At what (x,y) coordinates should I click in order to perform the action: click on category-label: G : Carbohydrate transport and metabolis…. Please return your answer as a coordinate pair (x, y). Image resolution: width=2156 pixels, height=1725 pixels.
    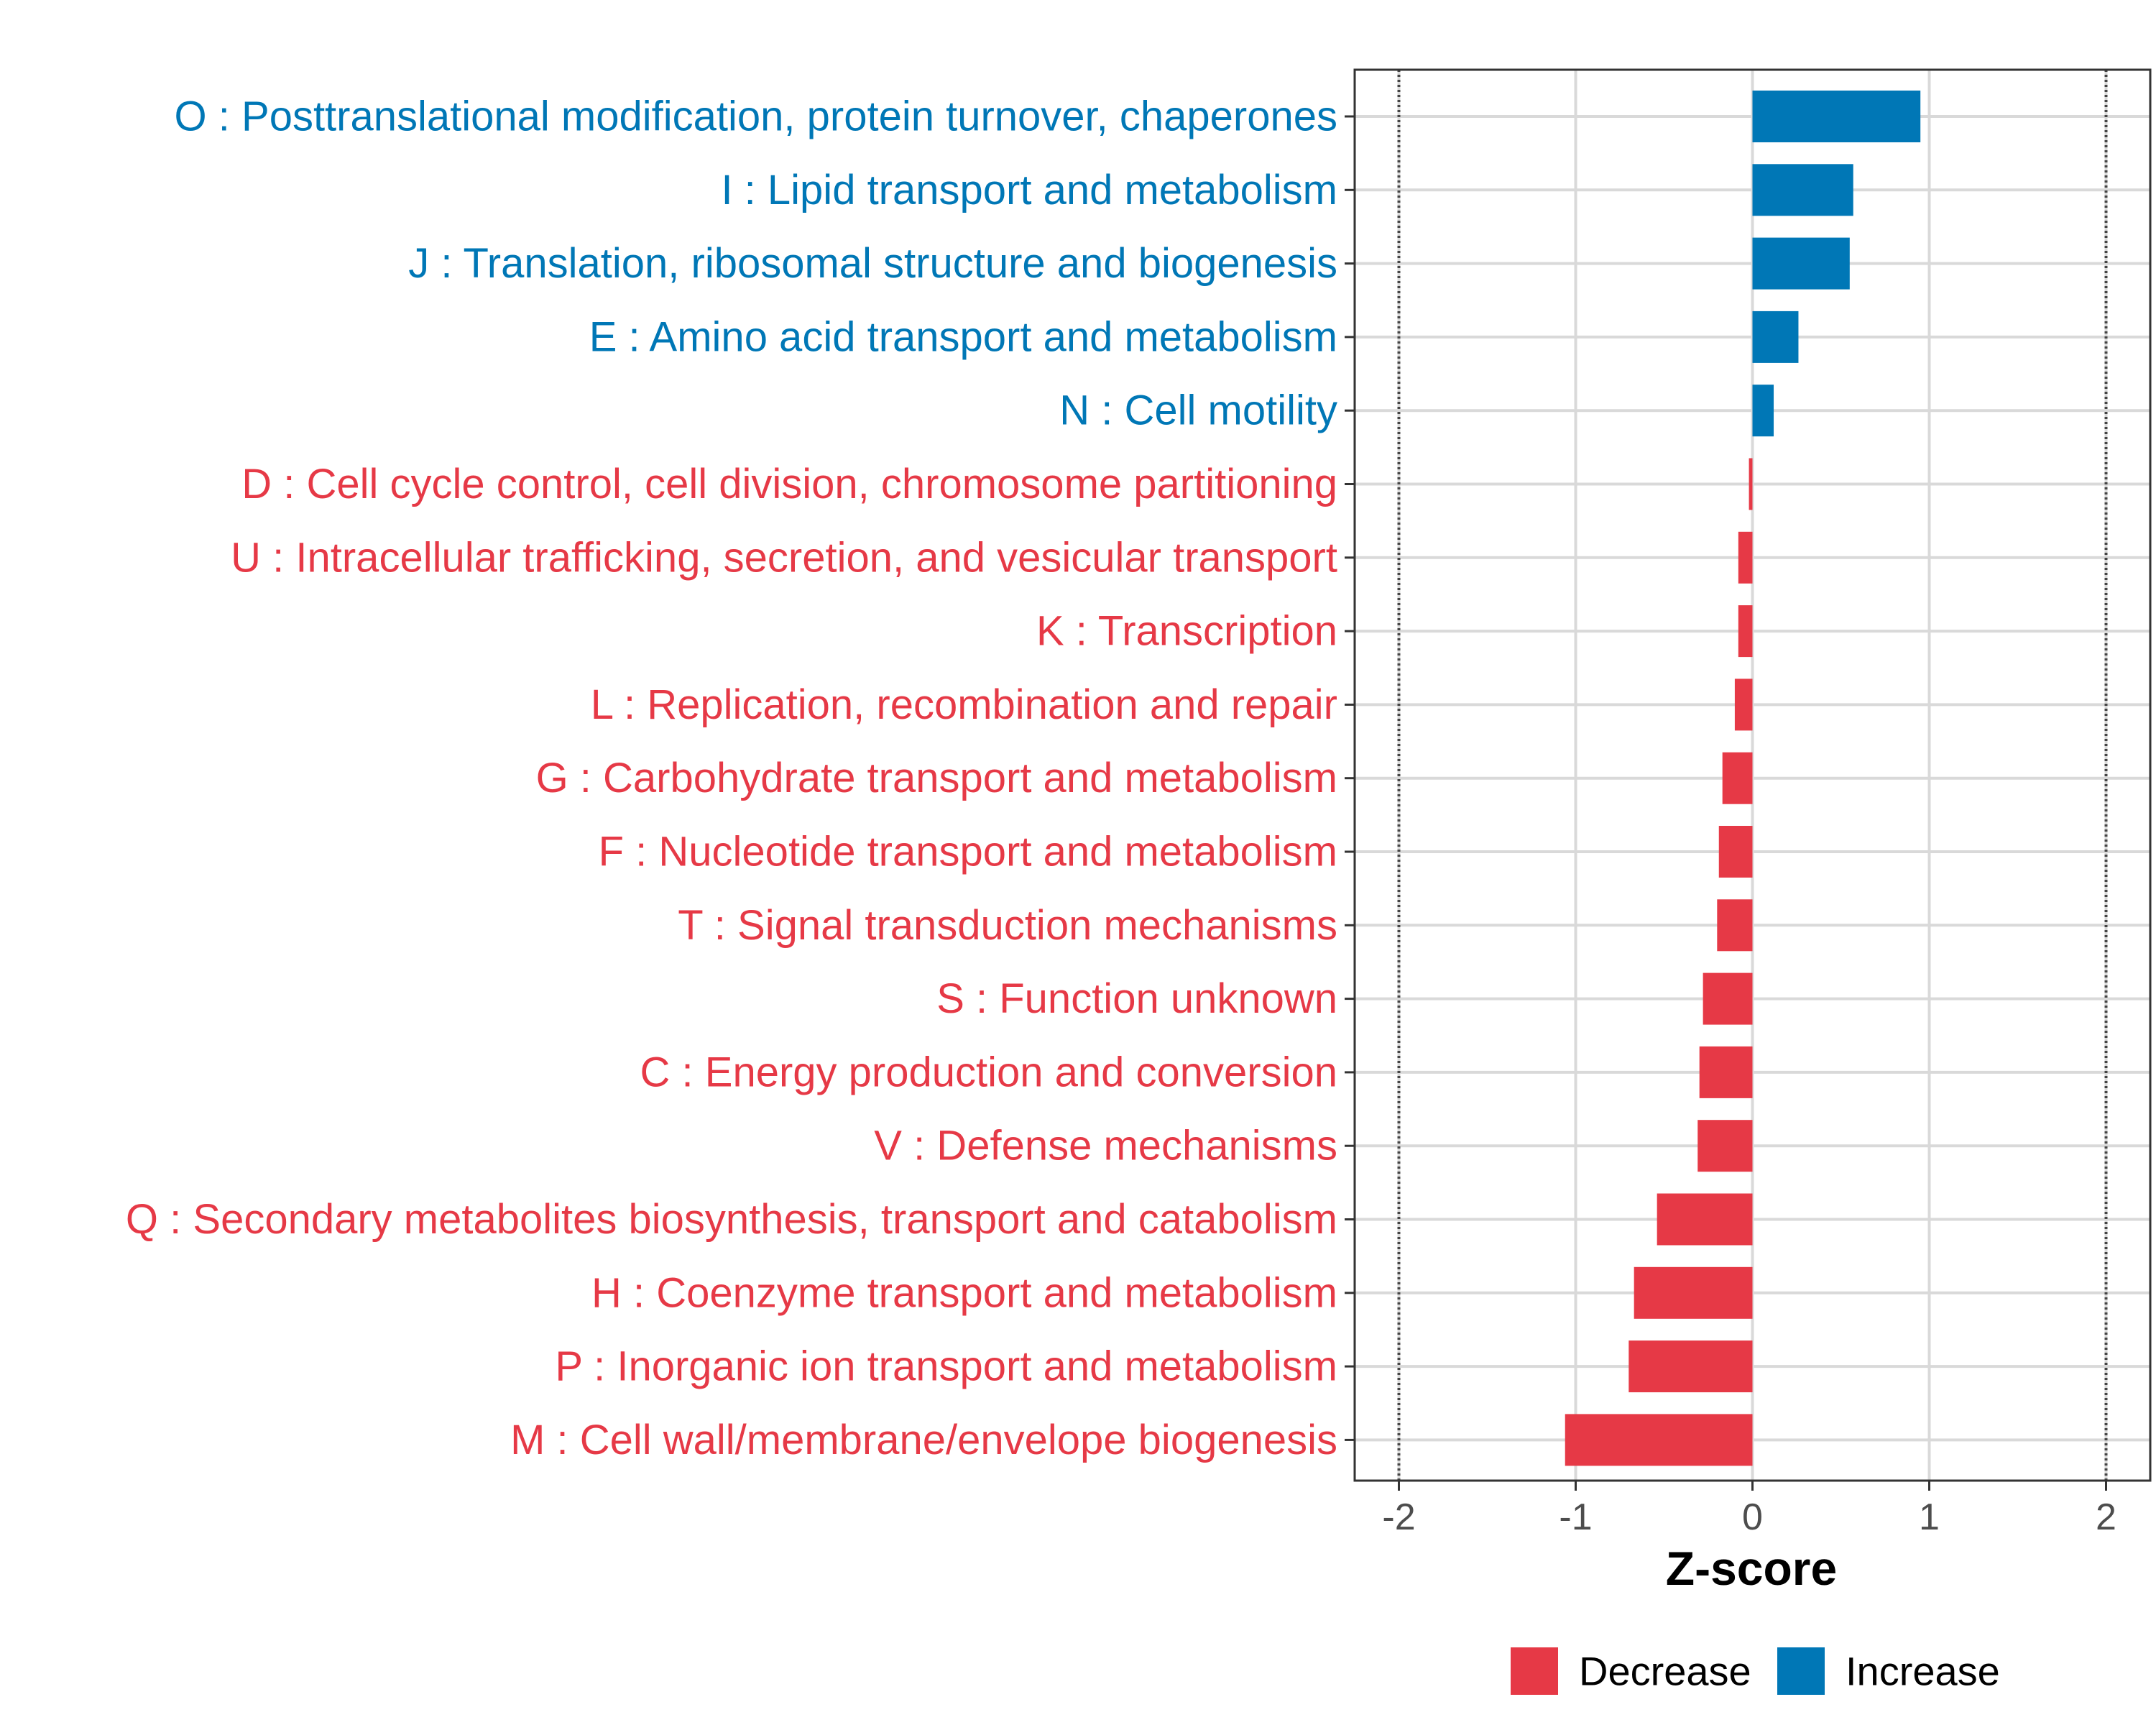
    Looking at the image, I should click on (937, 778).